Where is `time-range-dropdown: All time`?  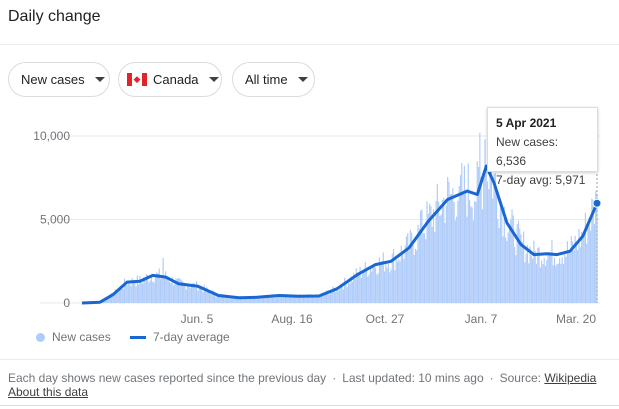
time-range-dropdown: All time is located at coordinates (273, 79).